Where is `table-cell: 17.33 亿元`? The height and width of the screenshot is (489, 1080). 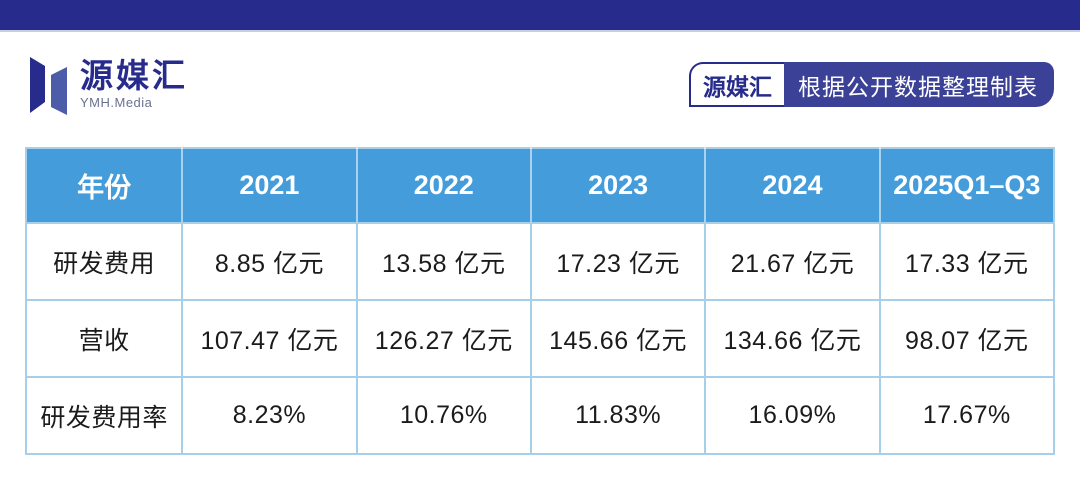
table-cell: 17.33 亿元 is located at coordinates (967, 261).